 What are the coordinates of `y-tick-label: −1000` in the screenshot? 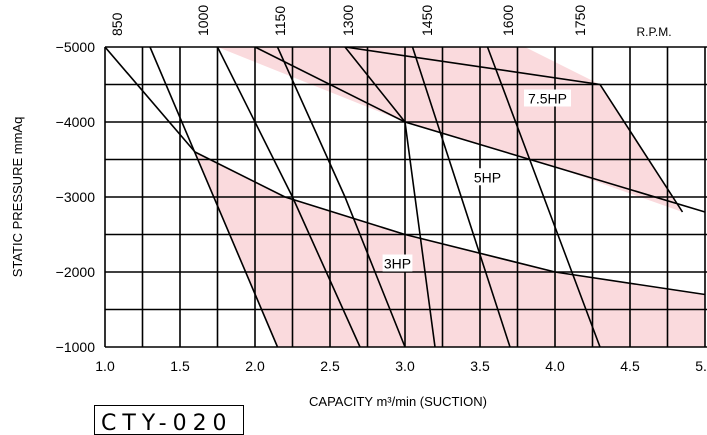 It's located at (76, 347).